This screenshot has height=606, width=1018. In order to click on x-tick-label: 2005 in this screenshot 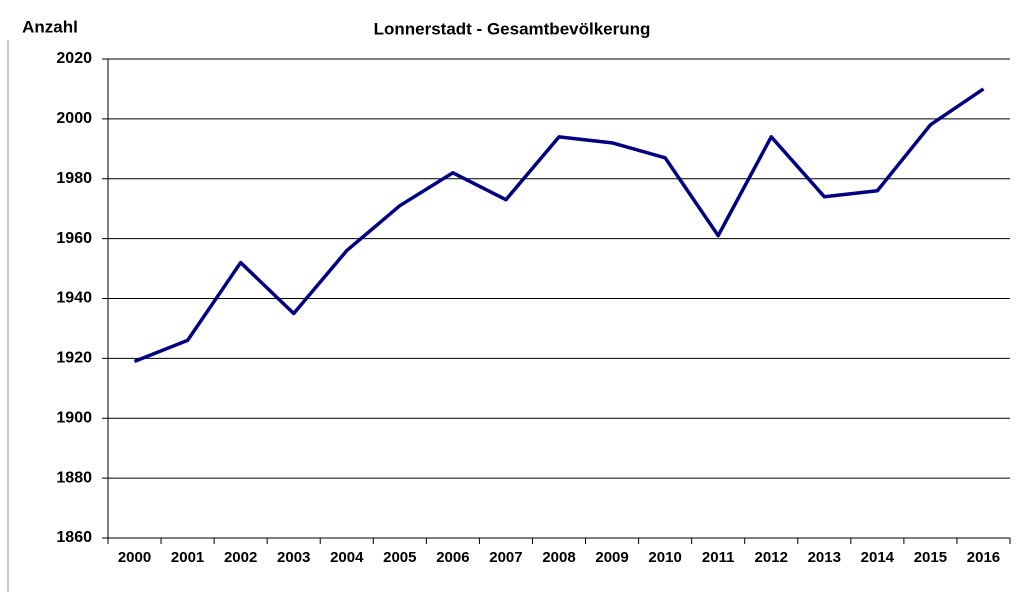, I will do `click(399, 557)`.